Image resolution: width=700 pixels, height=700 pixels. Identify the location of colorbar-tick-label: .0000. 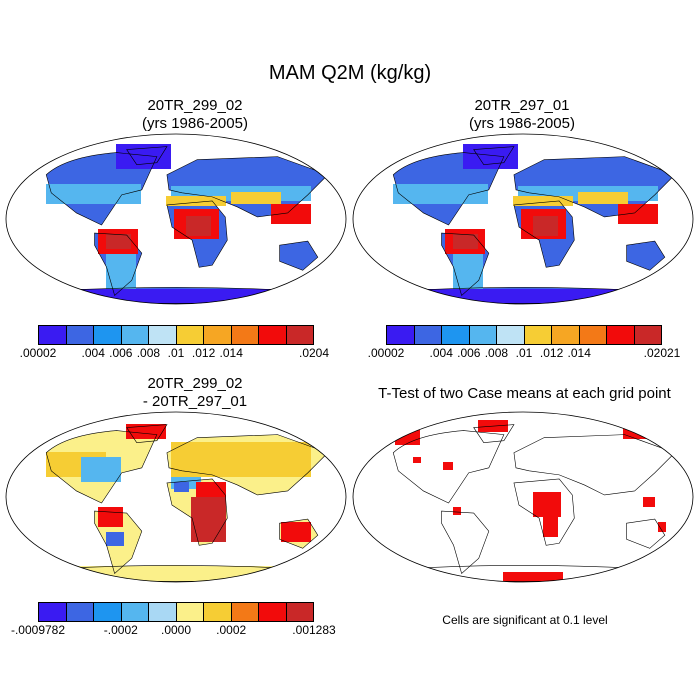
(176, 630).